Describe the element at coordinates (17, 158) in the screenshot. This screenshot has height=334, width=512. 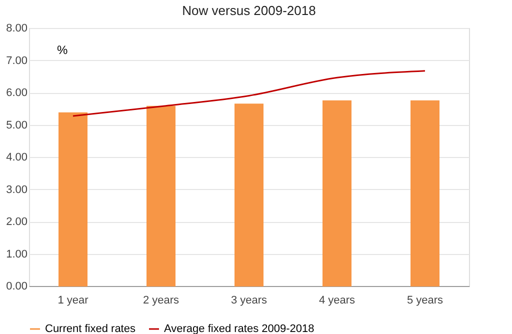
I see `y-tick-label: 4.00` at that location.